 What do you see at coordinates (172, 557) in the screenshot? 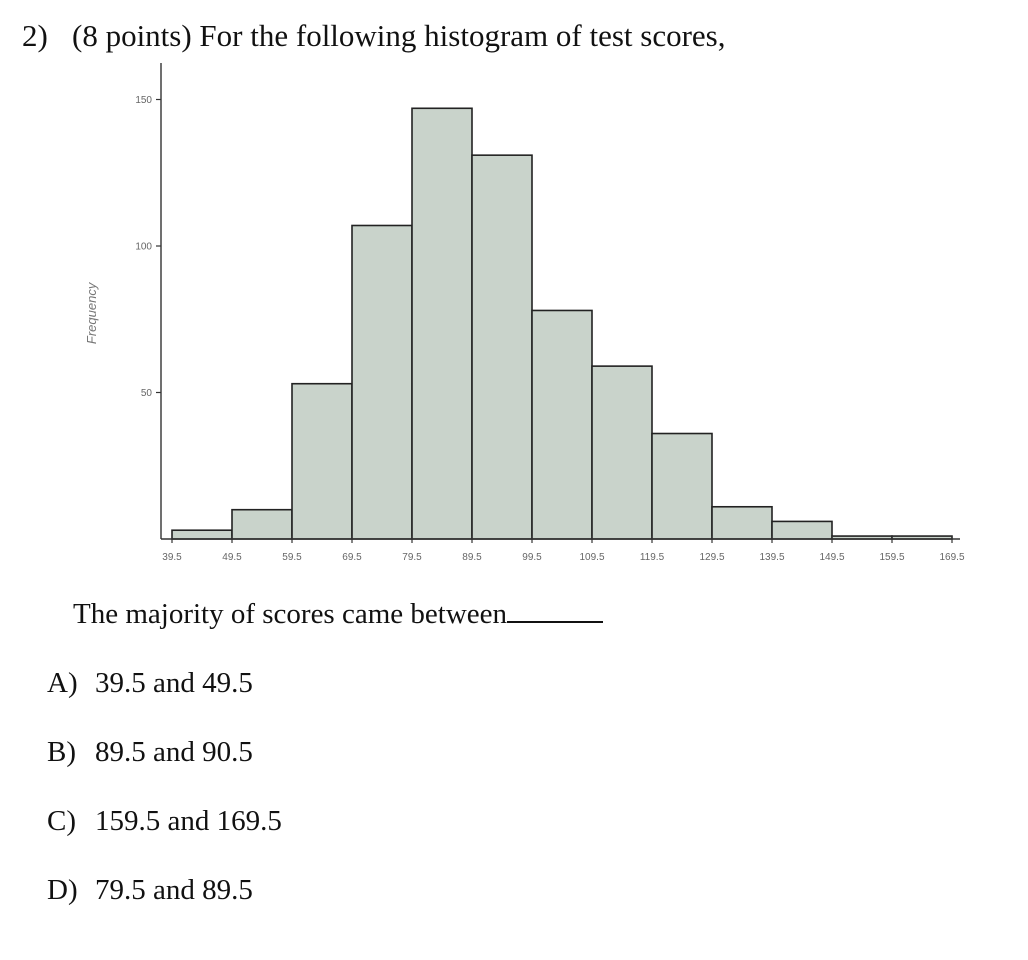
I see `x-tick-label: 39.5` at bounding box center [172, 557].